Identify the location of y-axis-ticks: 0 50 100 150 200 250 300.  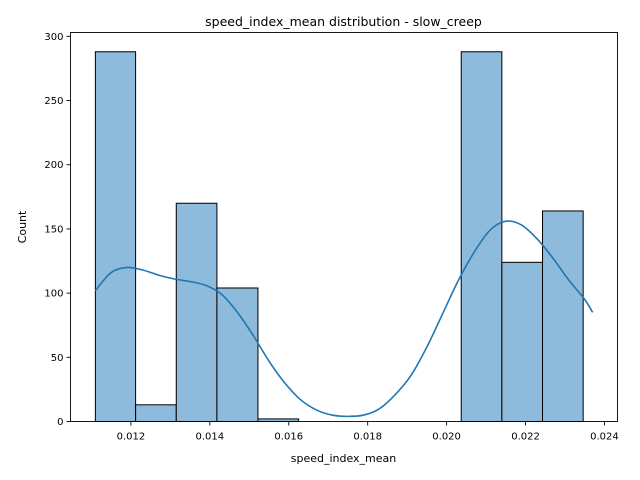
(57, 230).